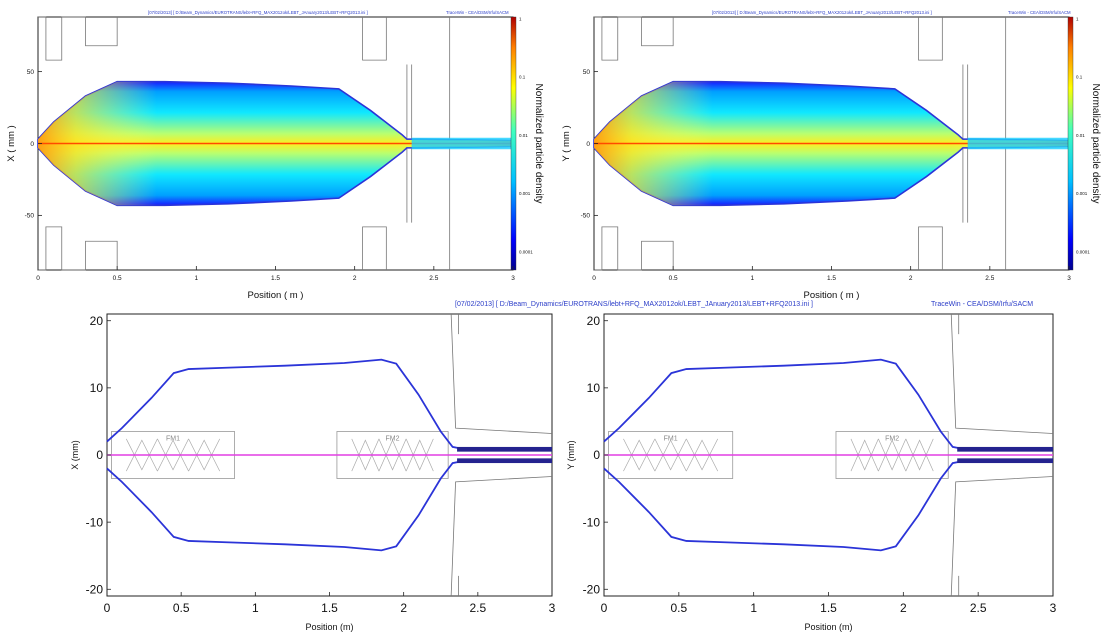  I want to click on y-tick-label: 10, so click(97, 388).